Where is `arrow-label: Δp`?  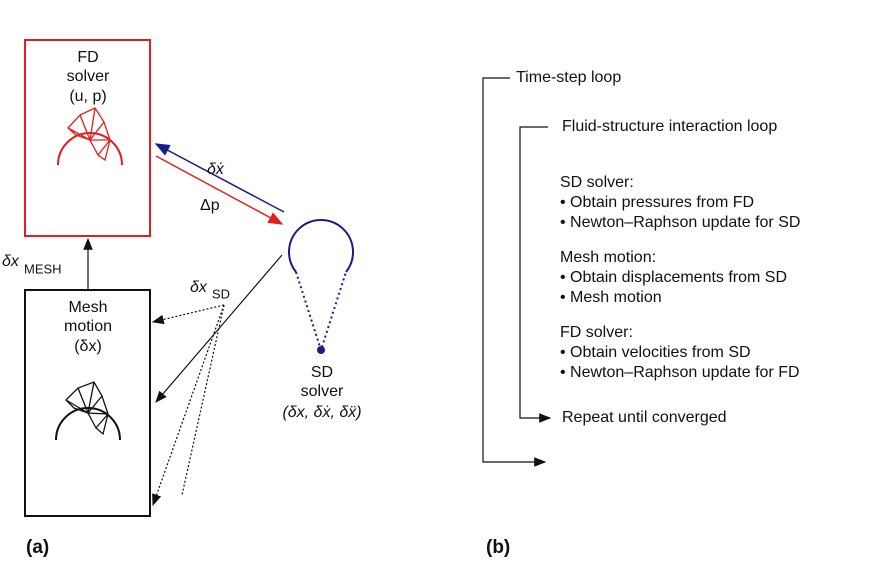
arrow-label: Δp is located at coordinates (210, 205).